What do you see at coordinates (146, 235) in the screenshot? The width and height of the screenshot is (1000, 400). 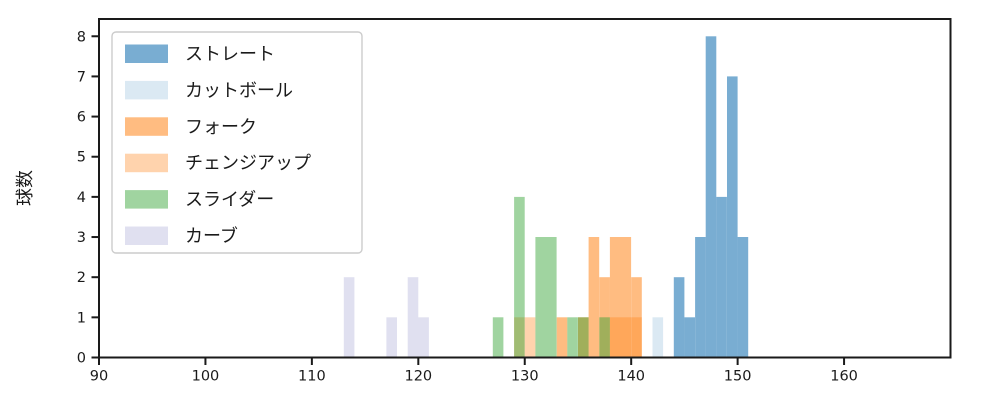 I see `legend-swatch-curve` at bounding box center [146, 235].